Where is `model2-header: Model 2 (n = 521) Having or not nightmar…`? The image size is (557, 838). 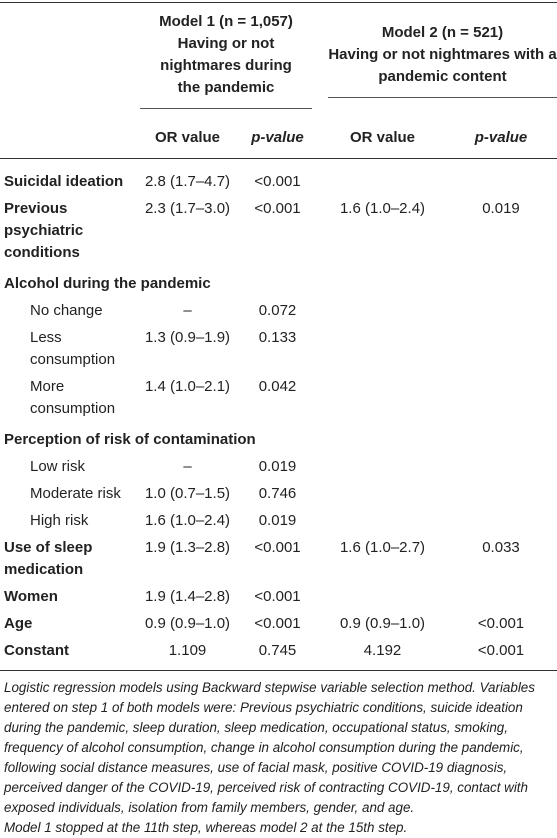
model2-header: Model 2 (n = 521) Having or not nightmar… is located at coordinates (438, 61).